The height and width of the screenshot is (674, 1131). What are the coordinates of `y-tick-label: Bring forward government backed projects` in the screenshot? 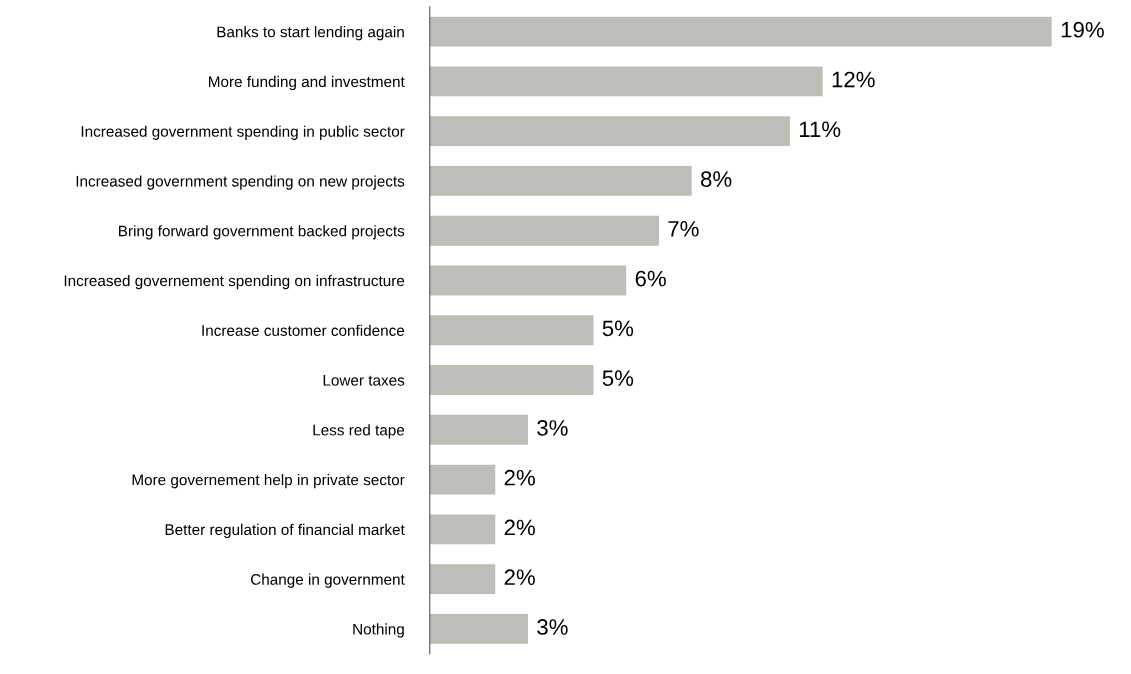 It's located at (262, 232).